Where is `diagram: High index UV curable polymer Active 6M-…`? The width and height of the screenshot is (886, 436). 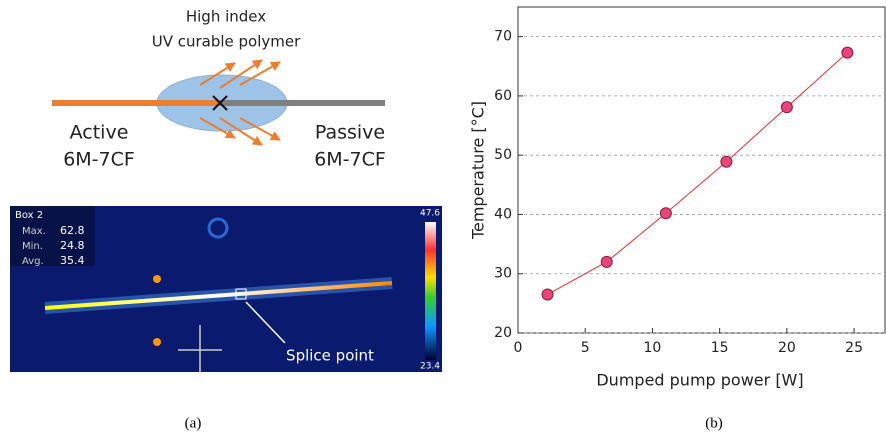 diagram: High index UV curable polymer Active 6M-… is located at coordinates (219, 89).